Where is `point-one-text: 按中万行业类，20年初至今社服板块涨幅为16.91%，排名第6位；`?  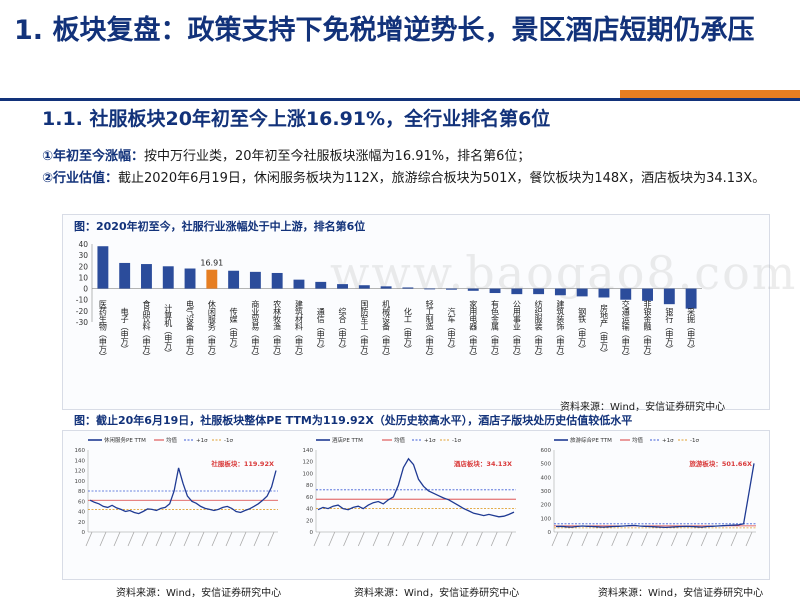
point-one-text: 按中万行业类，20年初至今社服板块涨幅为16.91%，排名第6位； is located at coordinates (337, 156).